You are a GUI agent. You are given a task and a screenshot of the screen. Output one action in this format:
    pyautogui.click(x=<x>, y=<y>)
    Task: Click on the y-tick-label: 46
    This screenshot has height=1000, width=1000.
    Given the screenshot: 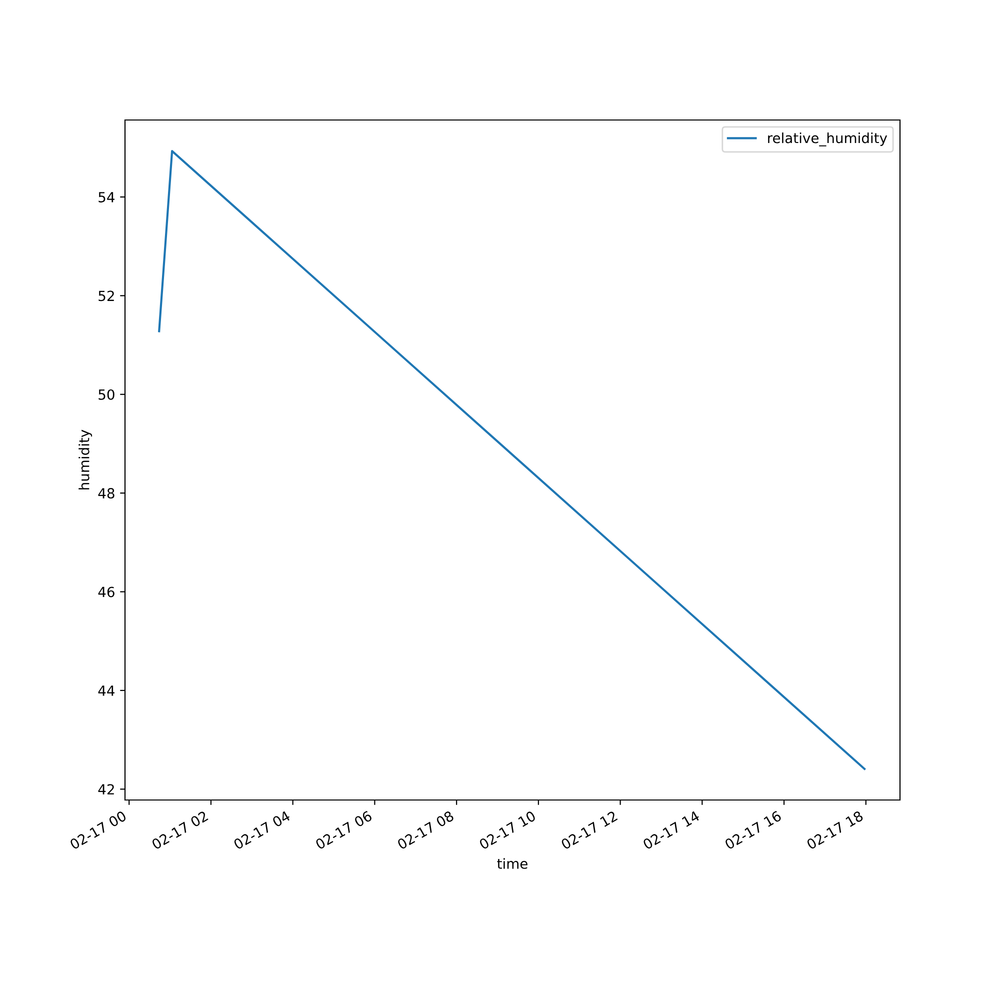 What is the action you would take?
    pyautogui.click(x=106, y=592)
    